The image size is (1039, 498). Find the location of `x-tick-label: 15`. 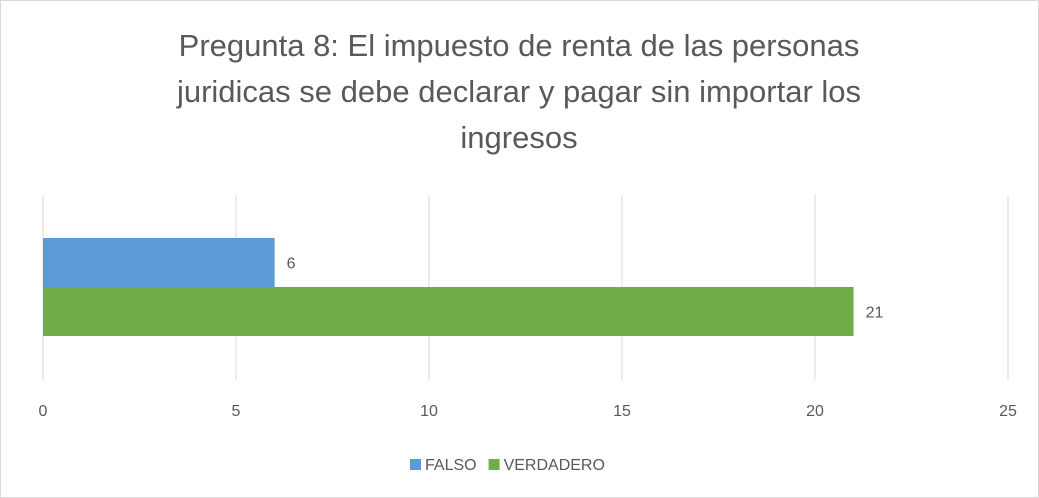

x-tick-label: 15 is located at coordinates (622, 411).